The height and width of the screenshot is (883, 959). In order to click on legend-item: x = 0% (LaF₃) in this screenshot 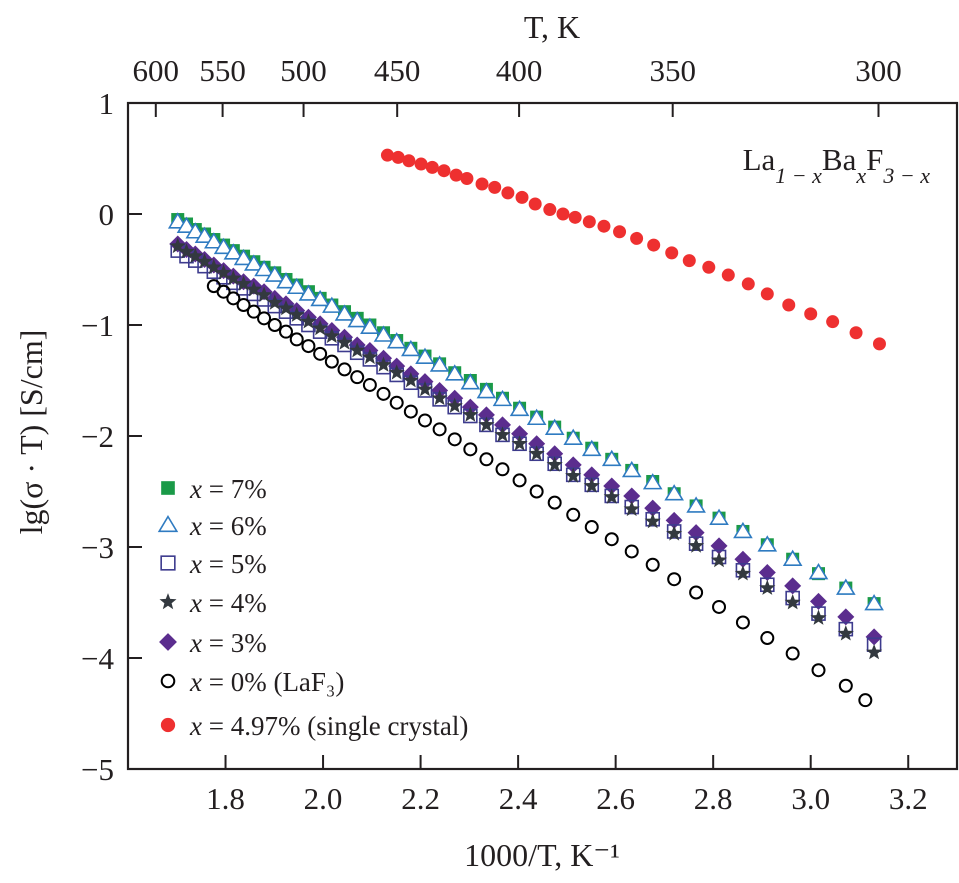, I will do `click(252, 682)`.